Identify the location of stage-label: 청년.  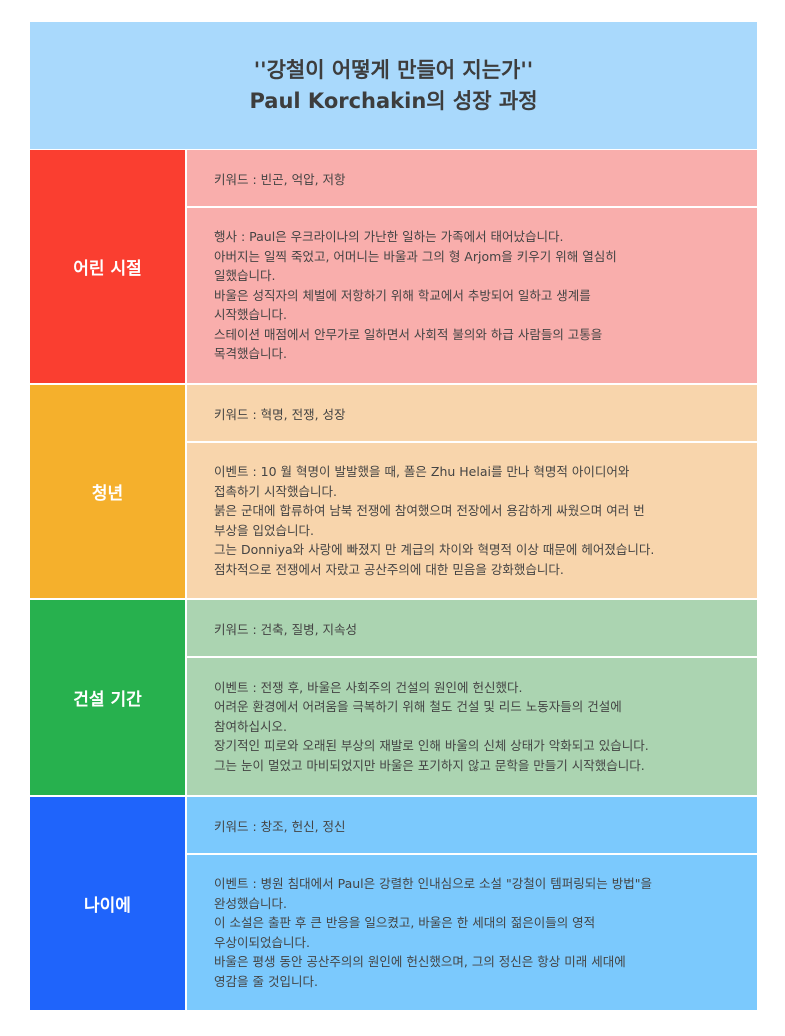
(108, 491).